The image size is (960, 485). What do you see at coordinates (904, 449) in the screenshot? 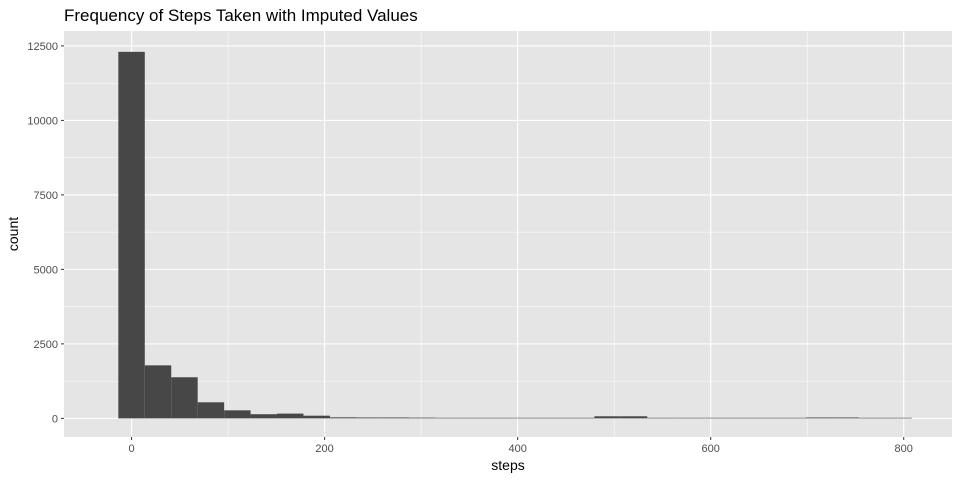
I see `x-tick-label: 800` at bounding box center [904, 449].